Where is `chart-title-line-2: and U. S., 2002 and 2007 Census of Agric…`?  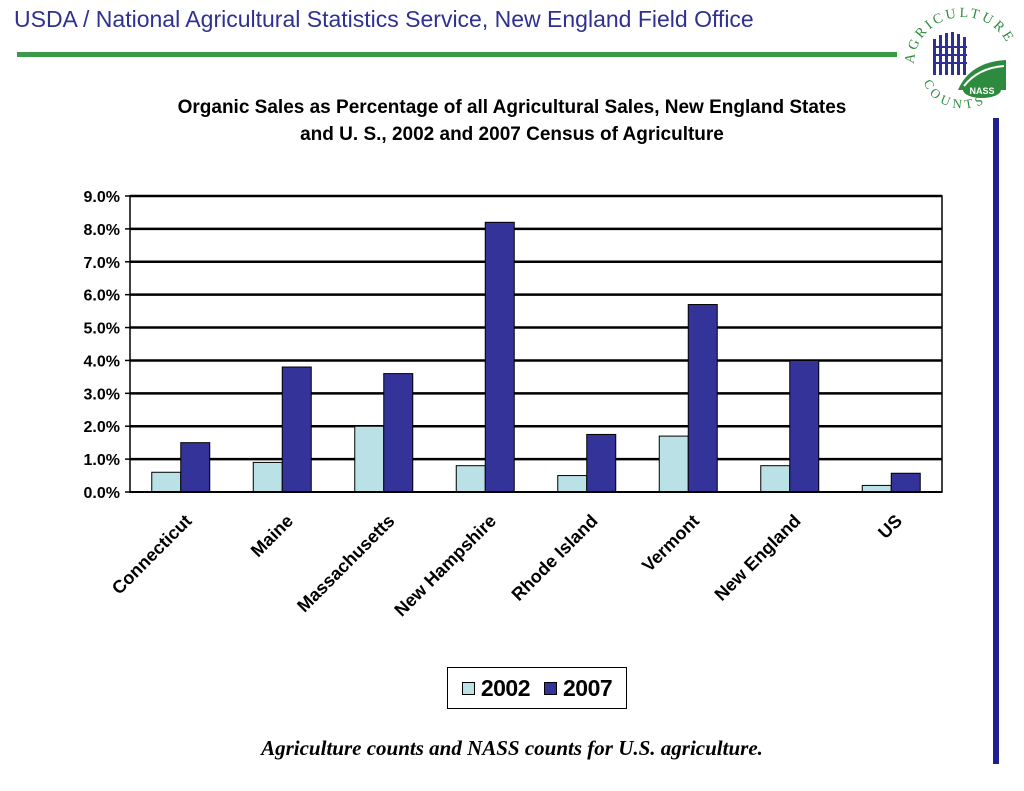
chart-title-line-2: and U. S., 2002 and 2007 Census of Agric… is located at coordinates (512, 134).